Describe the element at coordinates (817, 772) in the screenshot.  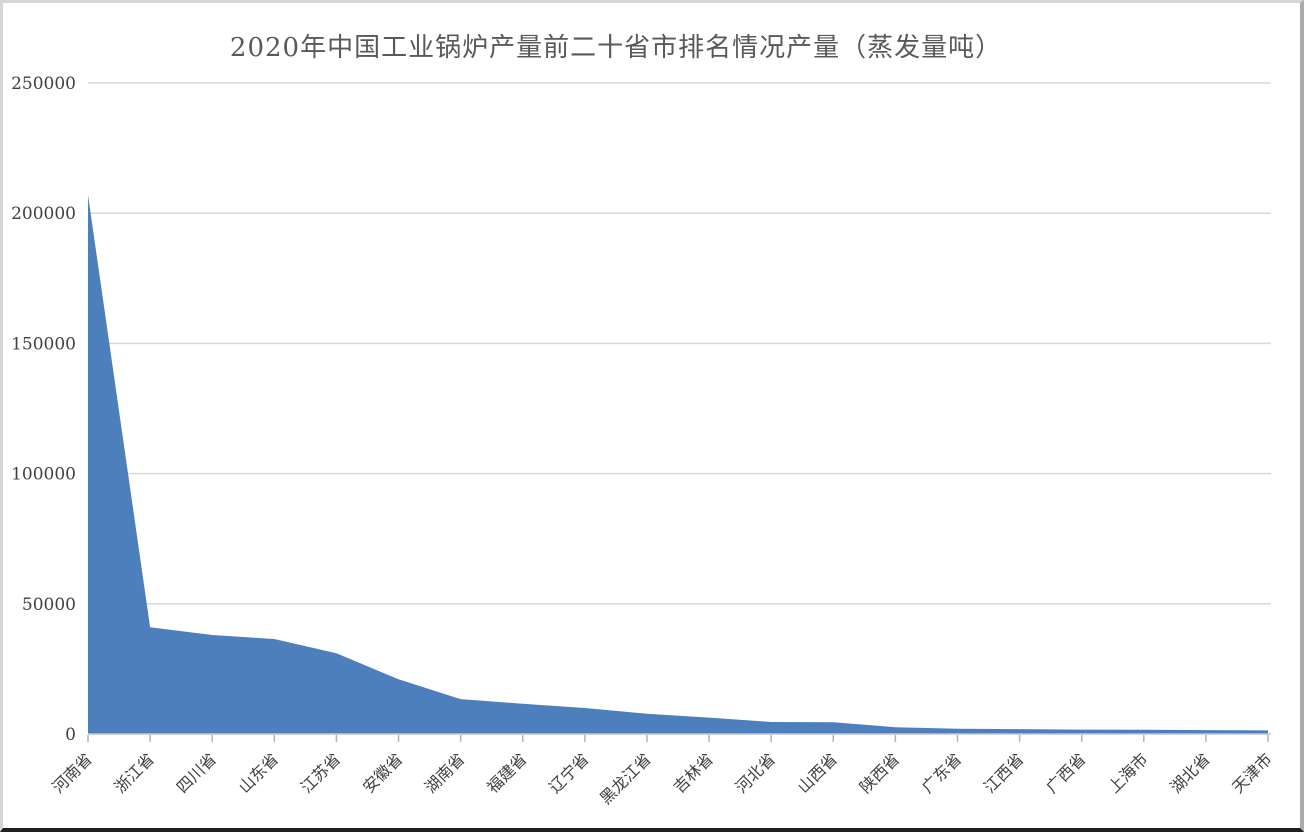
I see `x-axis-tick-label: 山西省` at that location.